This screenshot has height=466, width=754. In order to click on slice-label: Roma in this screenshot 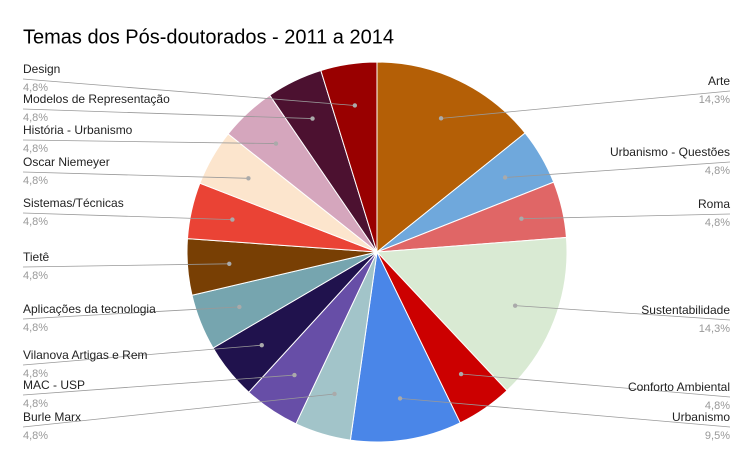, I will do `click(714, 204)`.